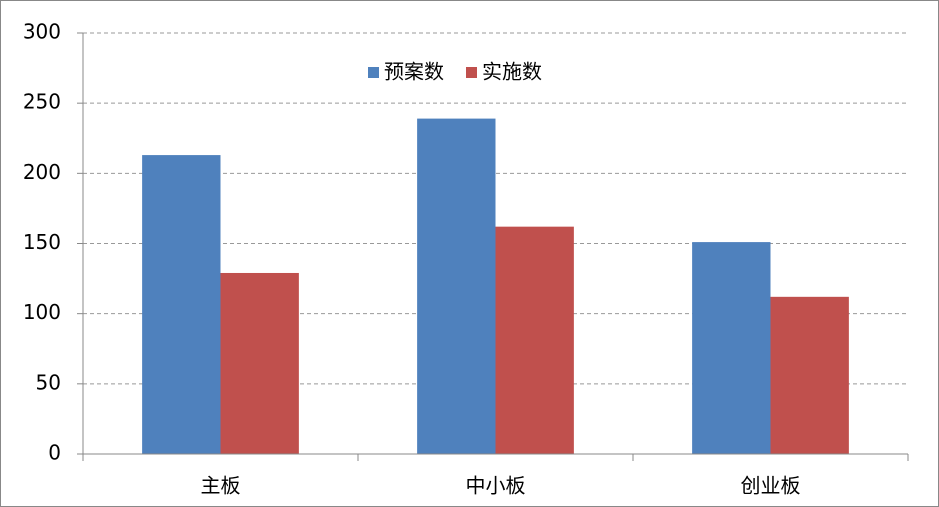  Describe the element at coordinates (42, 242) in the screenshot. I see `y-tick-label: 150` at that location.